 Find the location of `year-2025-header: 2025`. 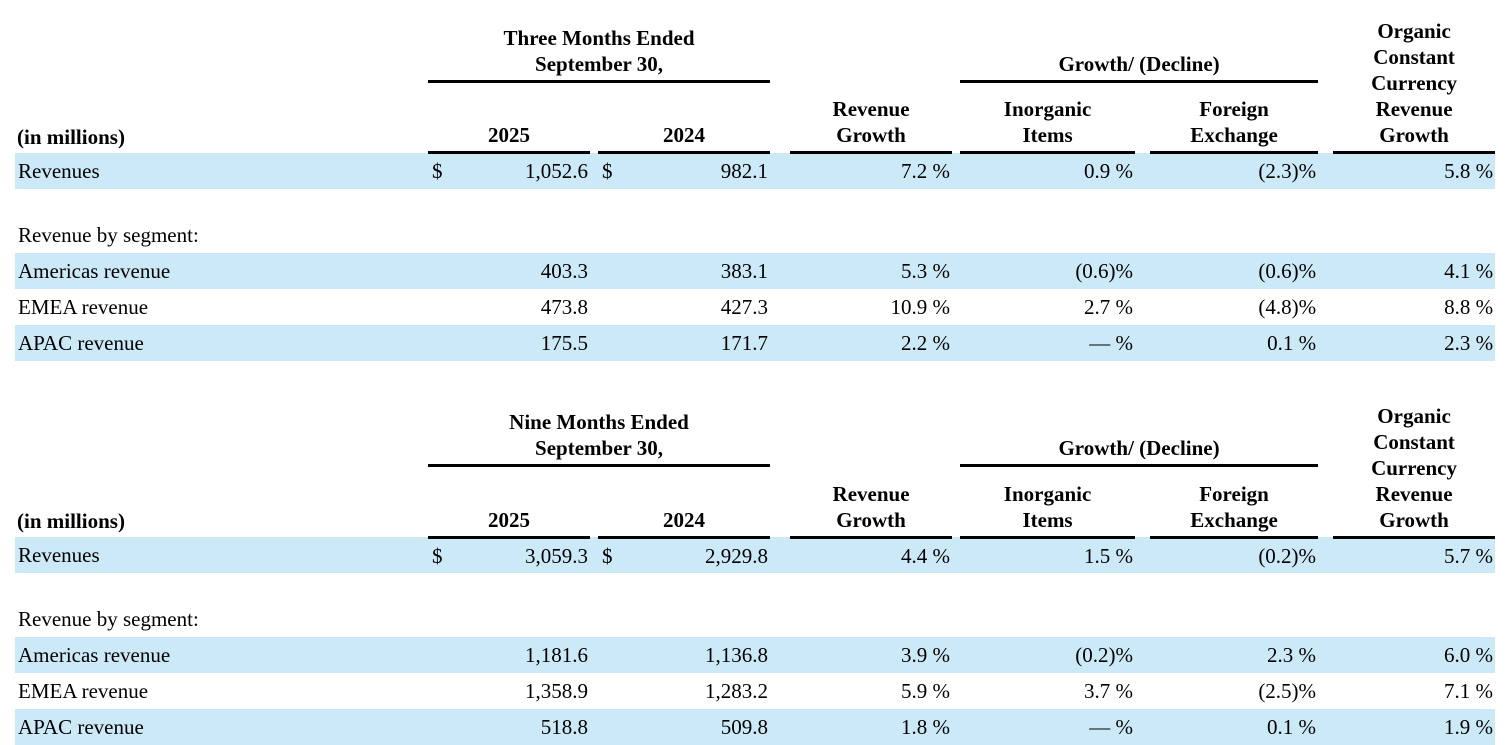

year-2025-header: 2025 is located at coordinates (509, 502).